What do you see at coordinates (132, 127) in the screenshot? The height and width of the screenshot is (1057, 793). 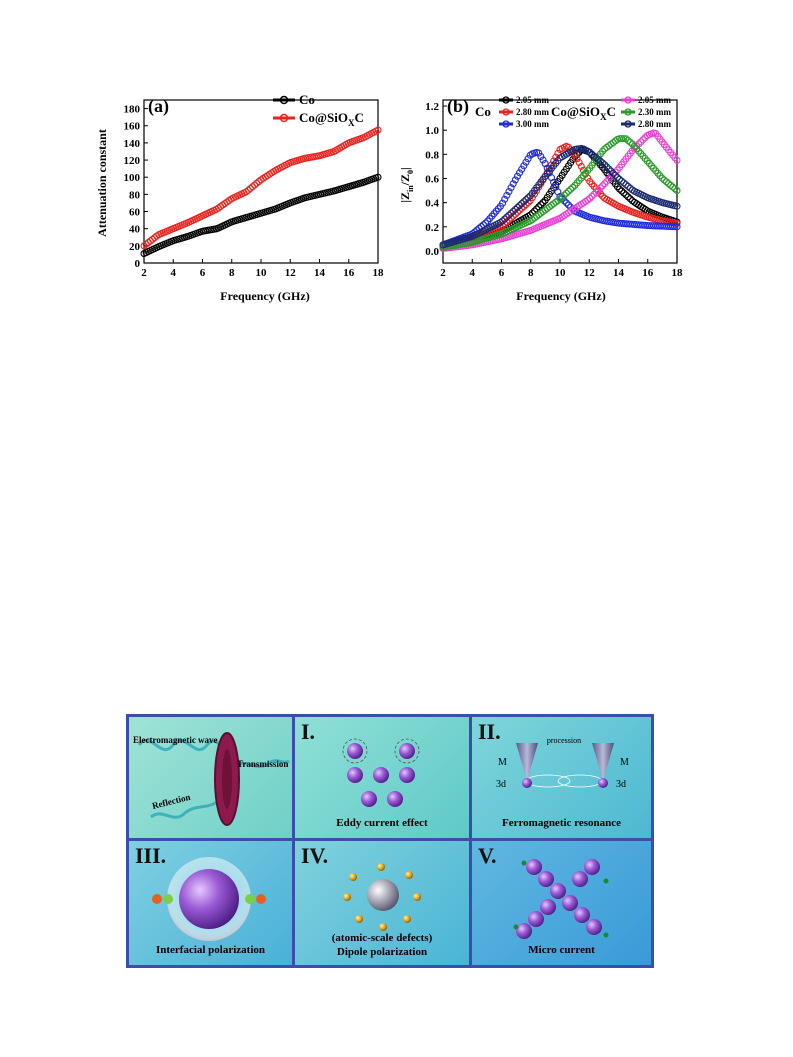 I see `y-tick-label: 160` at bounding box center [132, 127].